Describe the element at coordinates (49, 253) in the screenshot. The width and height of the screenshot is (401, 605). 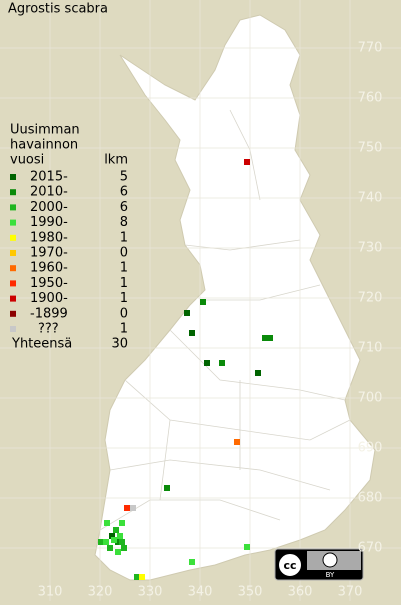
I see `legend-label: 1970-` at that location.